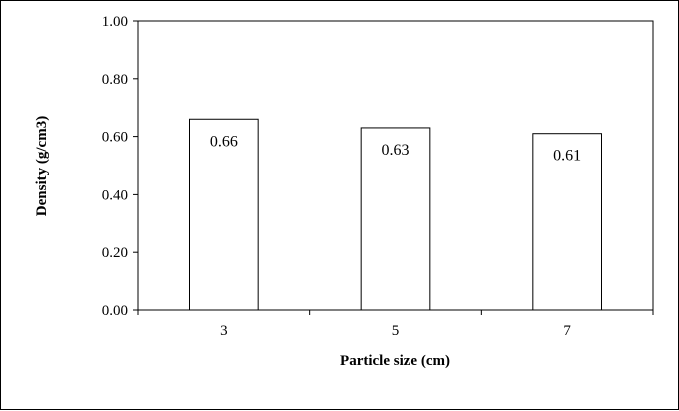 This screenshot has height=411, width=679. I want to click on x-axis-title: Particle size (cm), so click(395, 361).